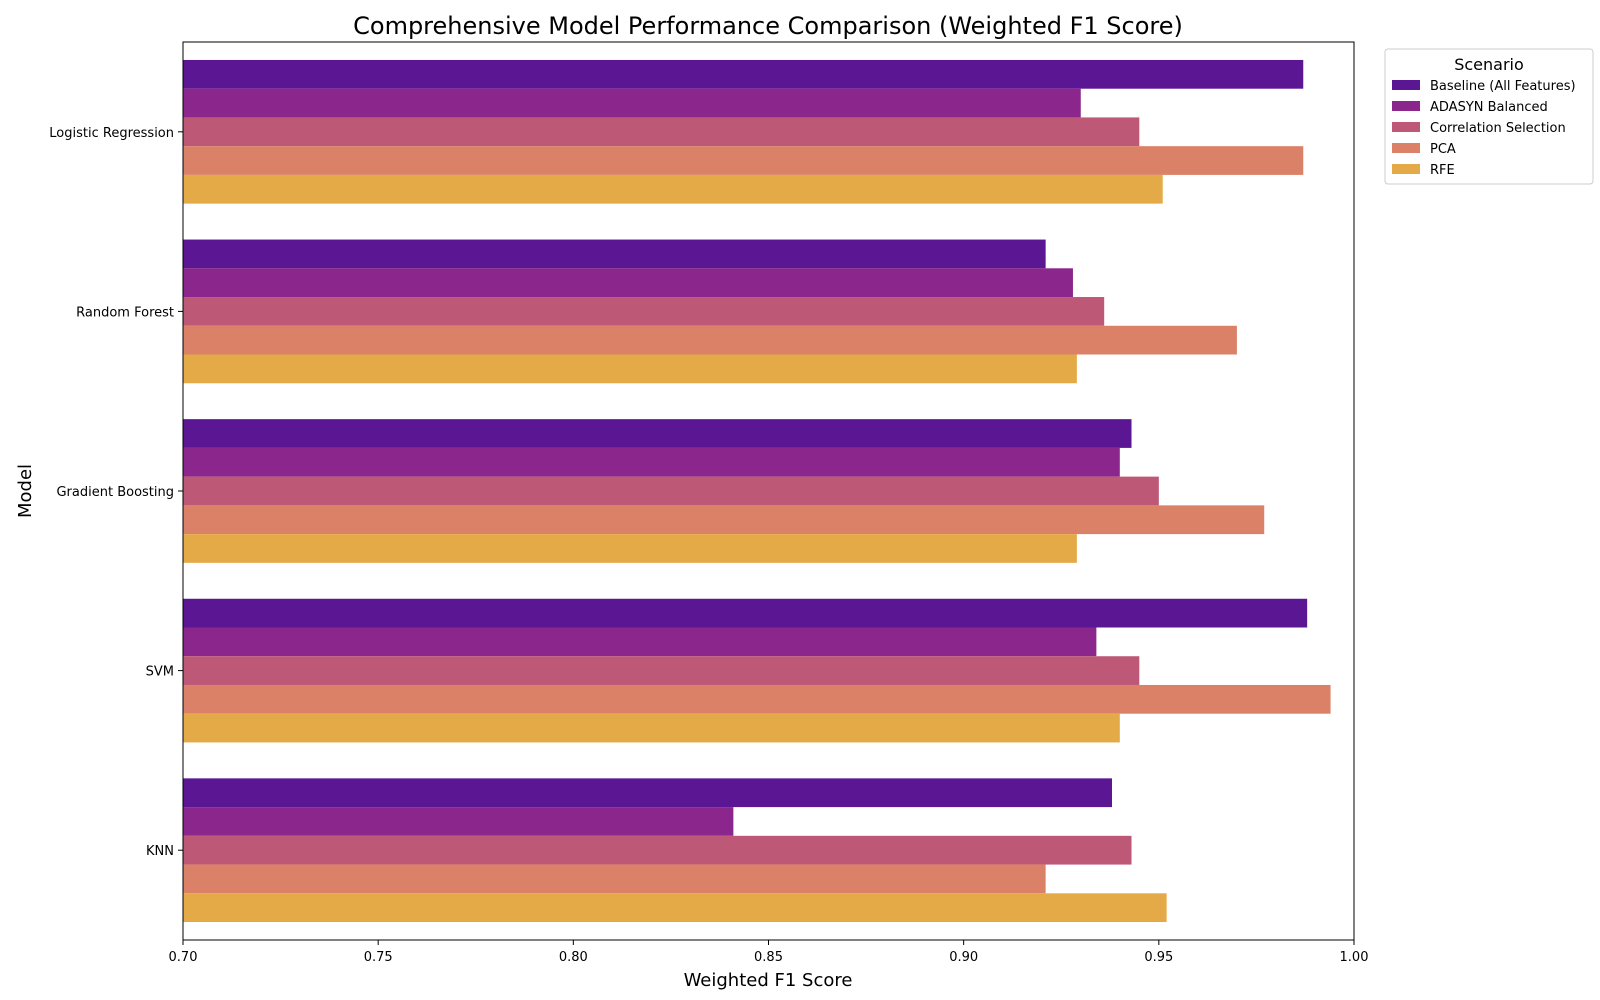 The image size is (1600, 1000). Describe the element at coordinates (743, 74) in the screenshot. I see `bar-logistic-regression-baseline-all-features` at that location.